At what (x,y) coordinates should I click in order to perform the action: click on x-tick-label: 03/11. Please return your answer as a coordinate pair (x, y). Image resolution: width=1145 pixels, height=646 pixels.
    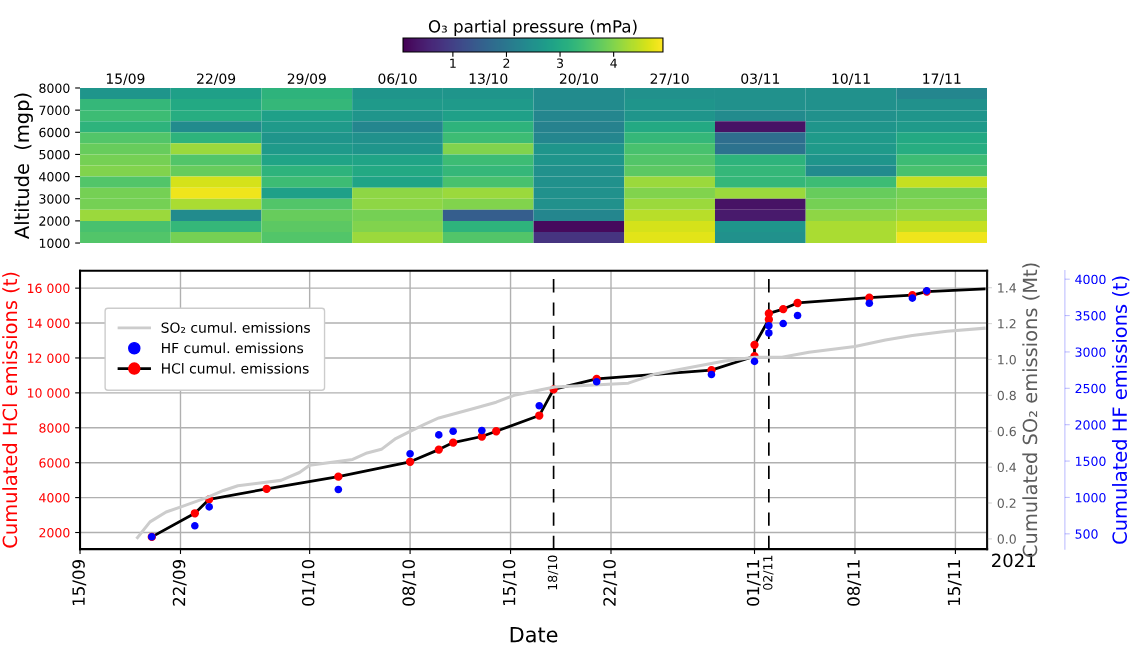
    Looking at the image, I should click on (760, 79).